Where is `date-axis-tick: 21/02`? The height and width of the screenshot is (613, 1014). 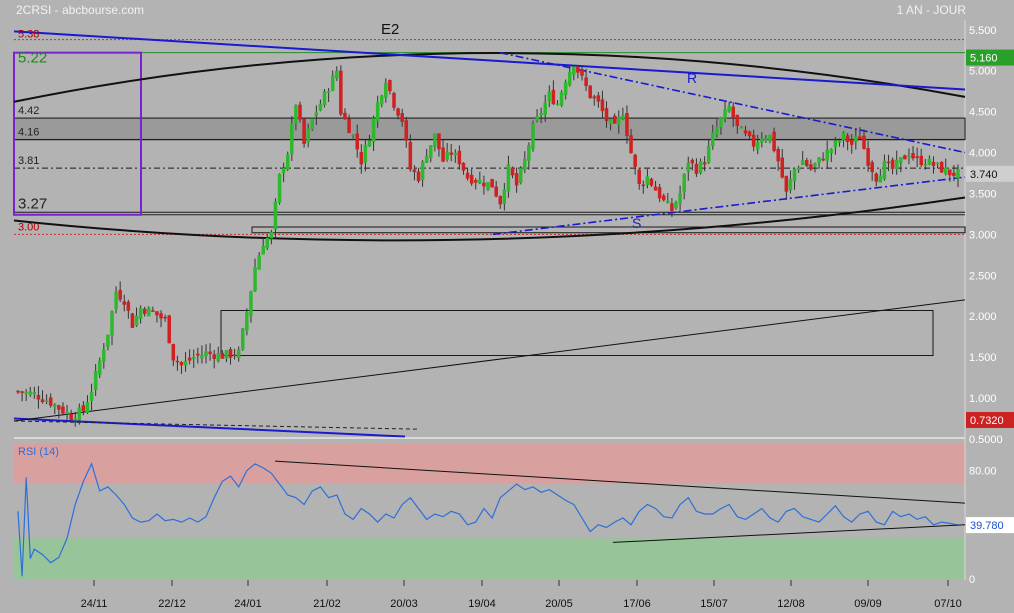 date-axis-tick: 21/02 is located at coordinates (327, 604).